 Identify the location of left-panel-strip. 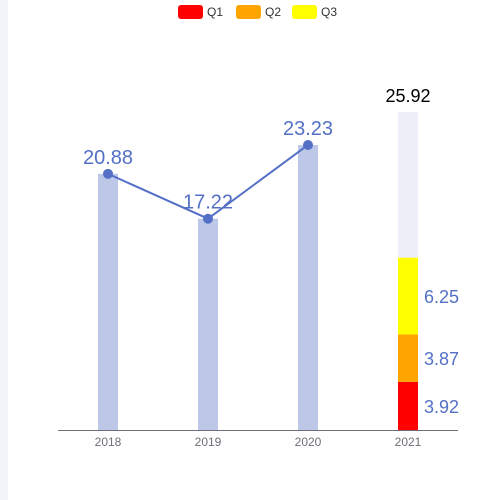
(4, 250).